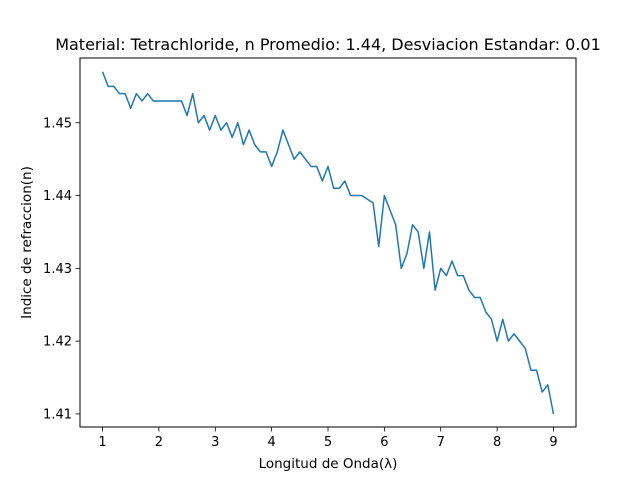 This screenshot has width=640, height=484. Describe the element at coordinates (328, 442) in the screenshot. I see `x-tick-label: 5` at that location.